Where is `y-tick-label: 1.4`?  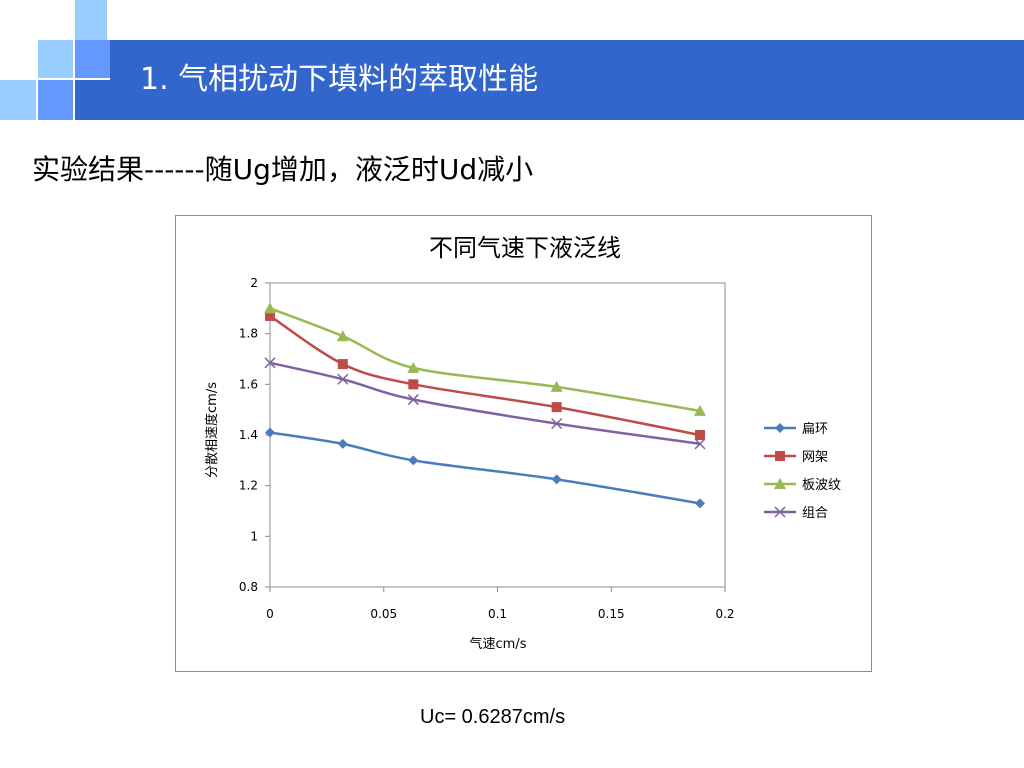 y-tick-label: 1.4 is located at coordinates (248, 435).